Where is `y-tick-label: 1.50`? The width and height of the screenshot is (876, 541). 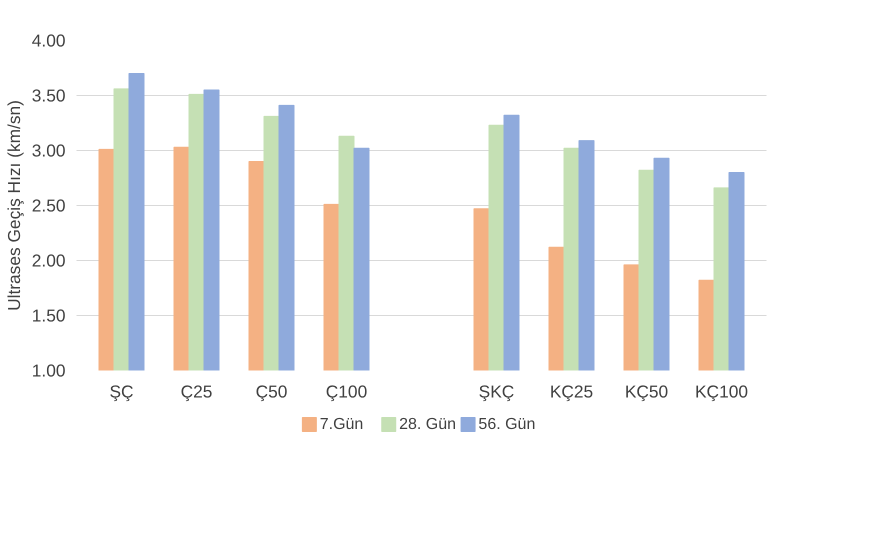 y-tick-label: 1.50 is located at coordinates (49, 316).